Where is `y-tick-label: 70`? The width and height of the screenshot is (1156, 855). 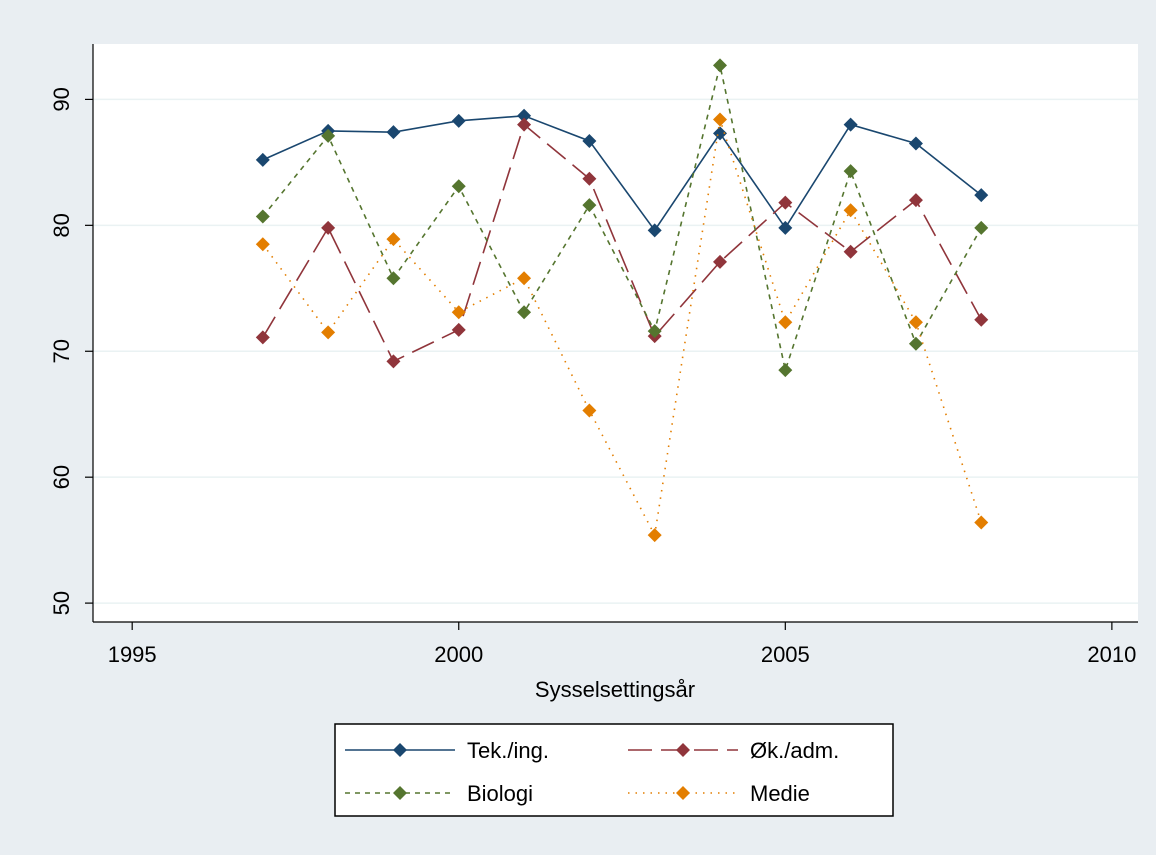
y-tick-label: 70 is located at coordinates (61, 351).